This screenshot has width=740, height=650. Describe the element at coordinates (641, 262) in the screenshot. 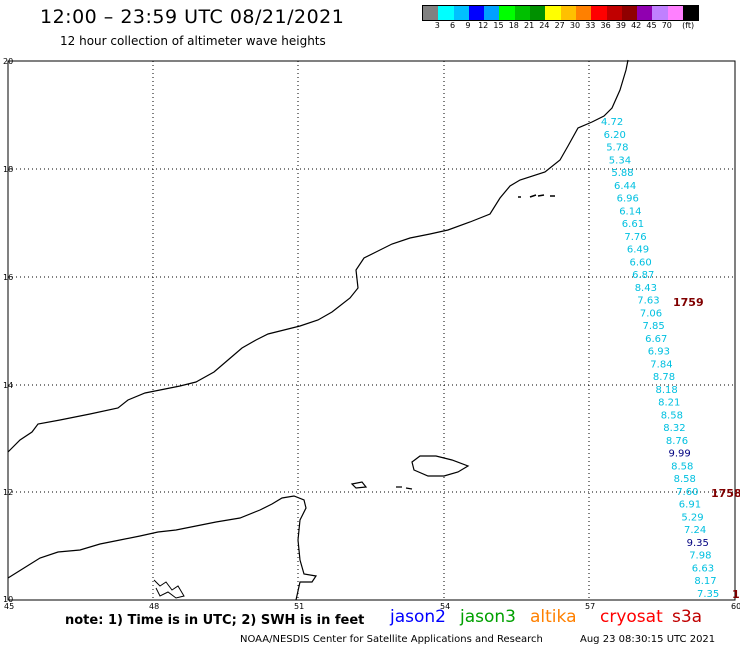

I see `wave-height-label: 6.60` at that location.